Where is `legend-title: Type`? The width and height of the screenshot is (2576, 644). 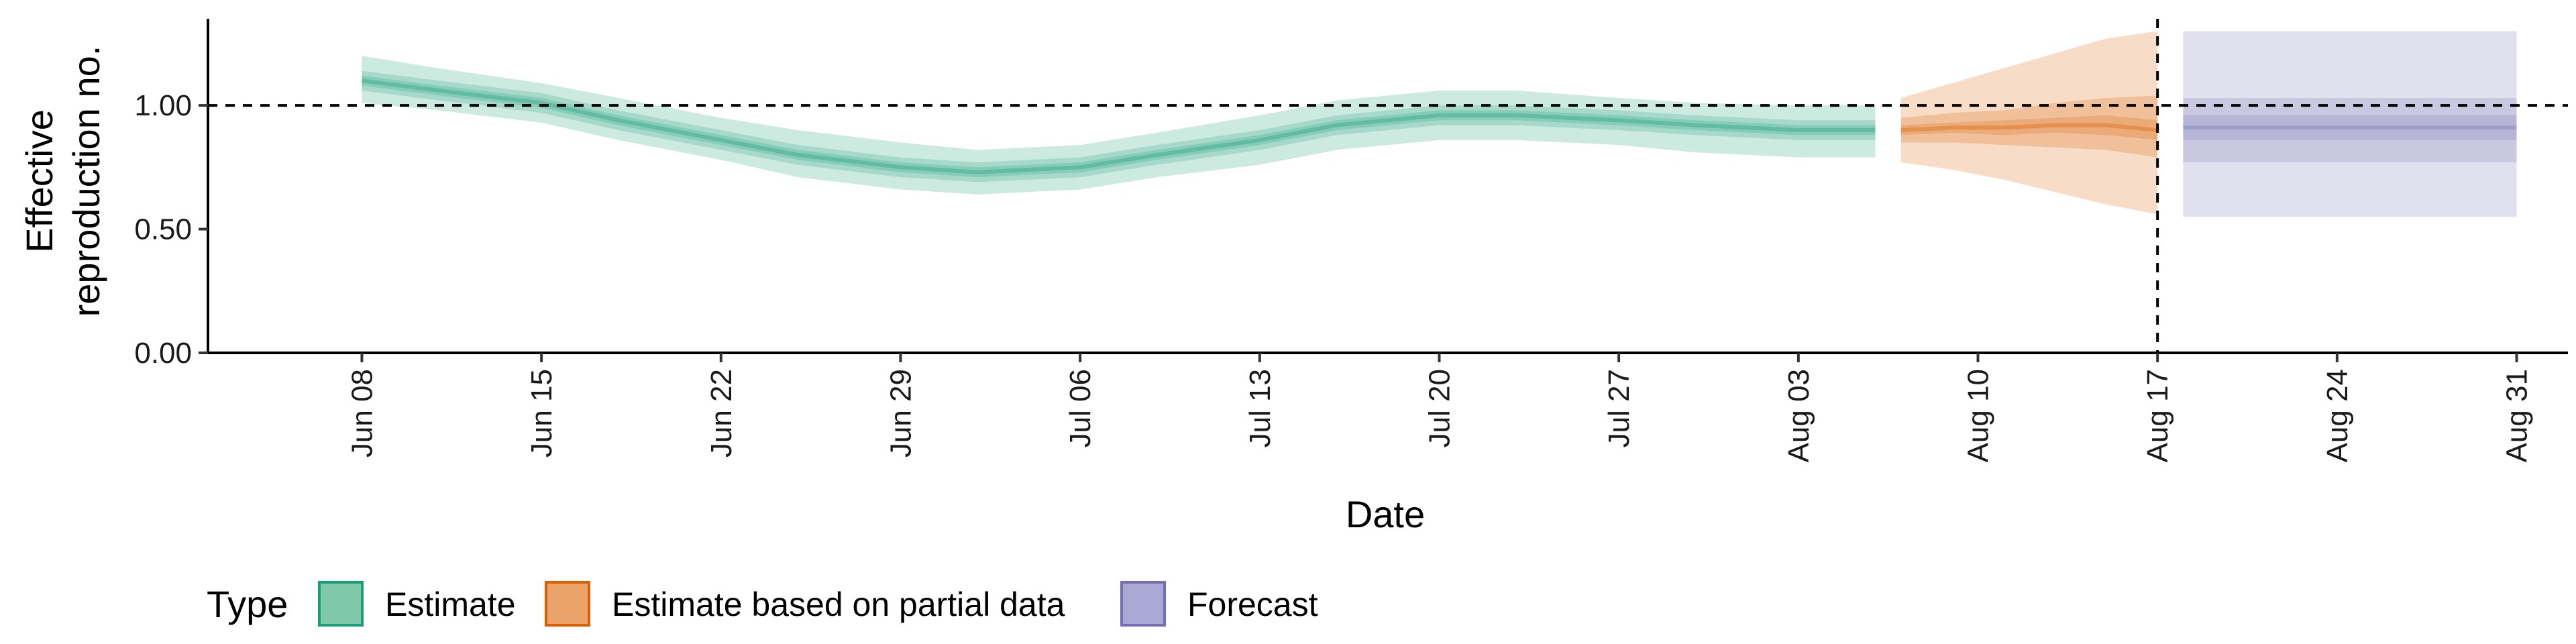 legend-title: Type is located at coordinates (247, 604).